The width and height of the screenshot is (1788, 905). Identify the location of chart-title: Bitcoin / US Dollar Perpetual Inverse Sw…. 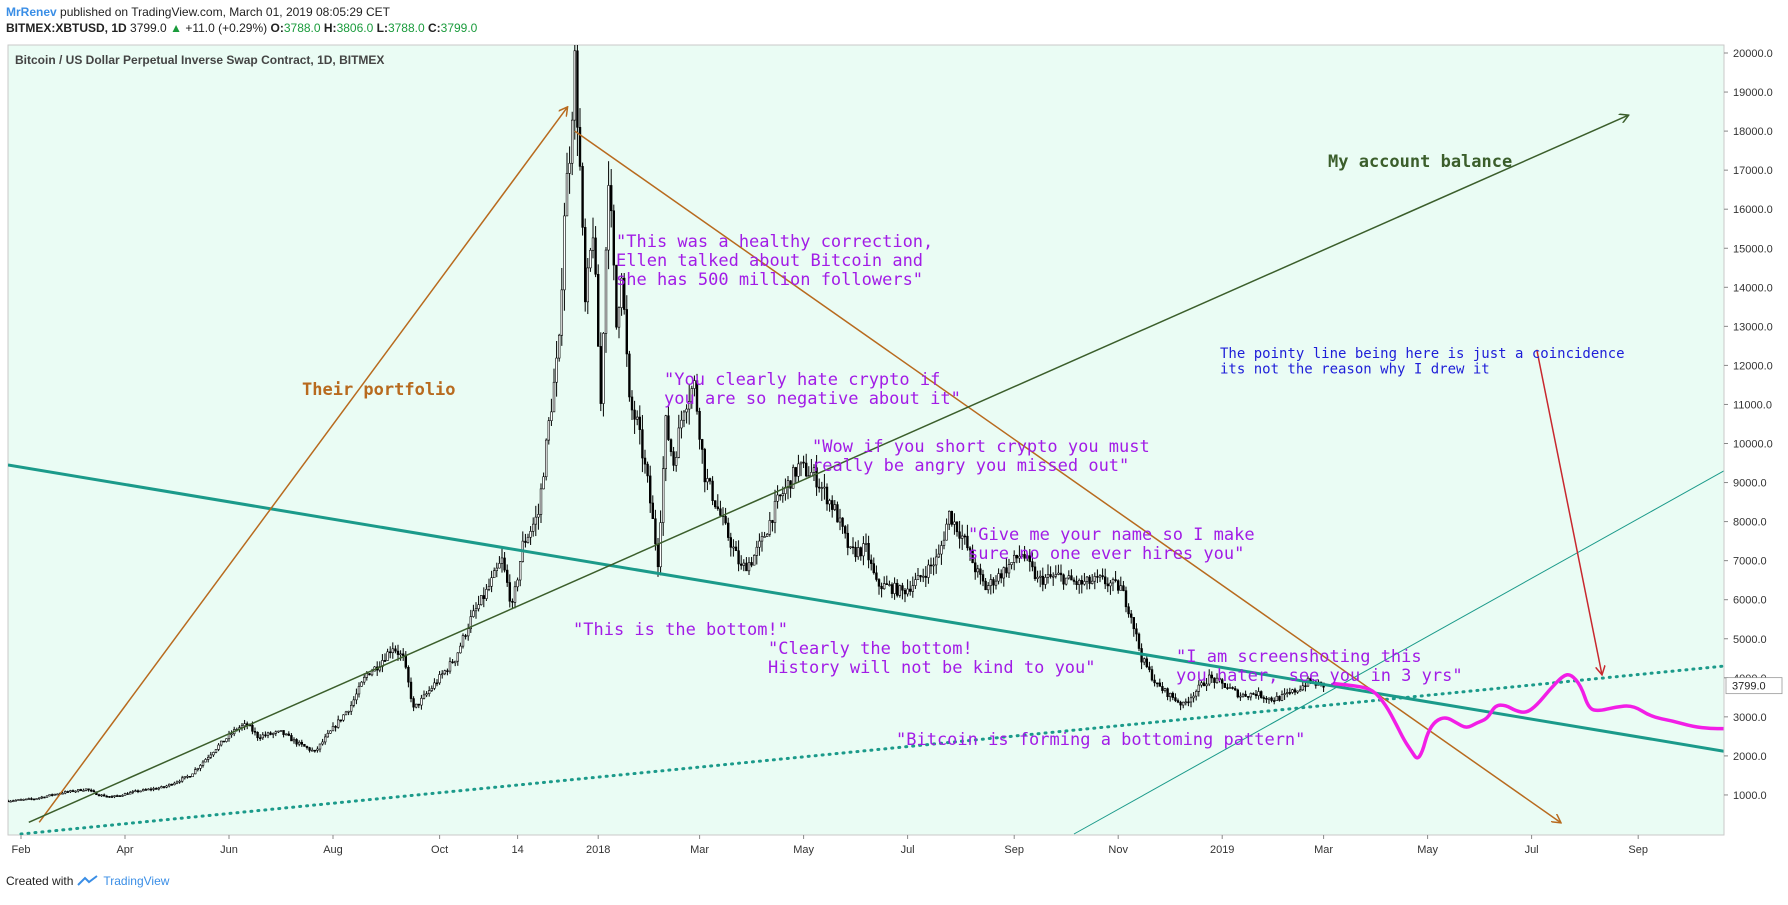
(199, 60).